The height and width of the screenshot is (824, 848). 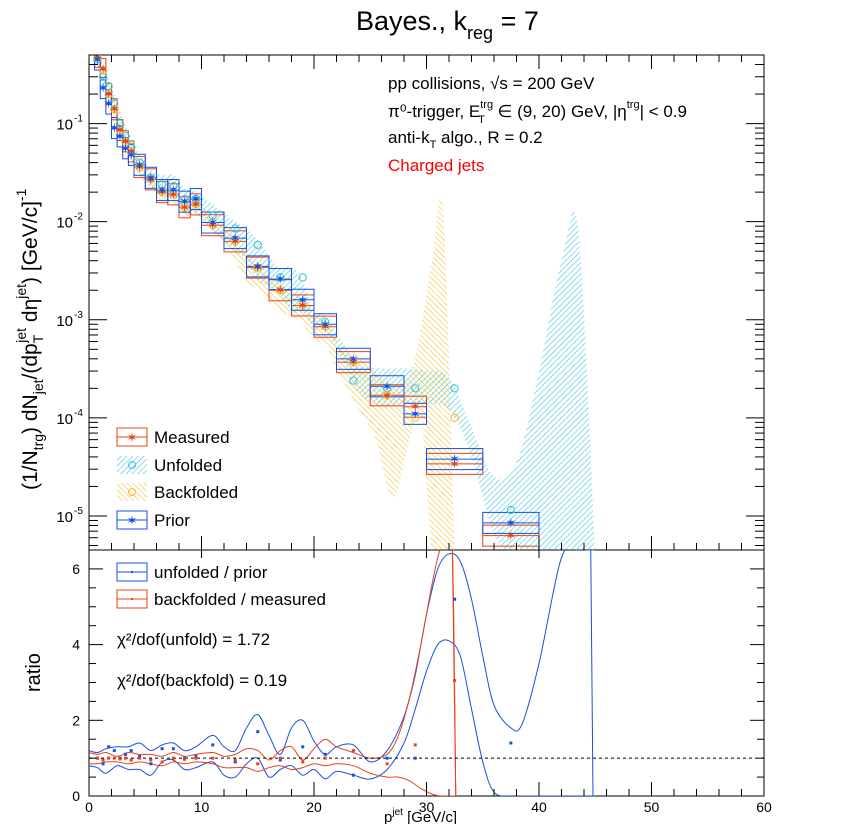 I want to click on legend-item-unfolded: Unfolded, so click(x=169, y=465).